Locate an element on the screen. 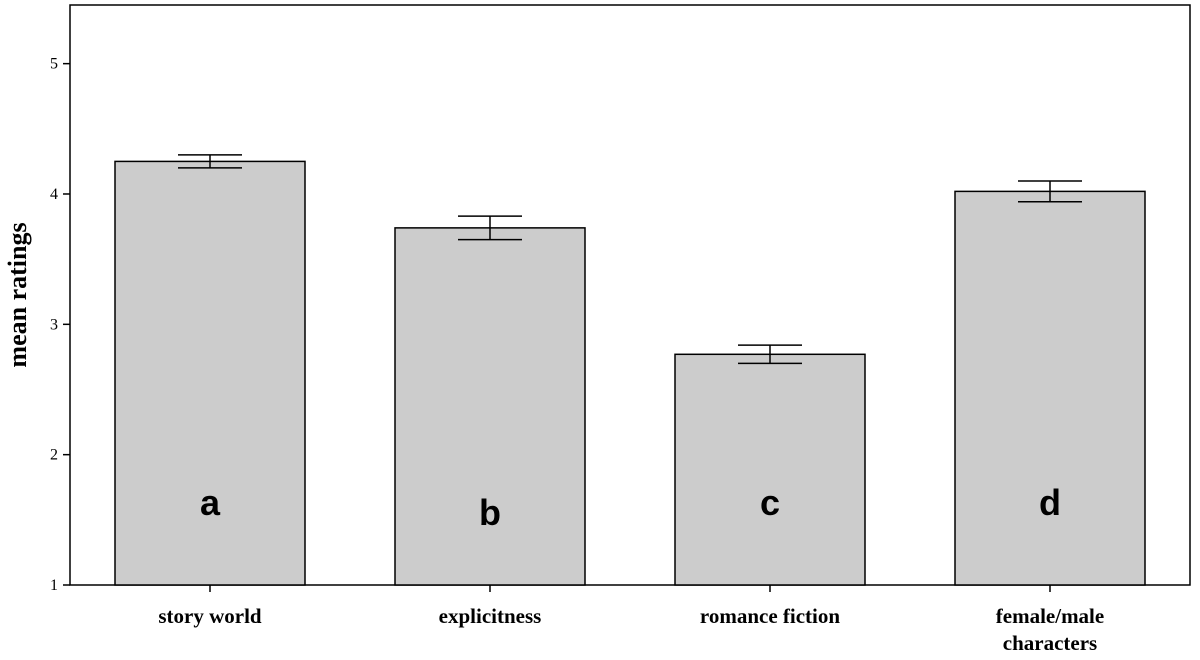 This screenshot has height=660, width=1200. x-category-label: story world is located at coordinates (210, 616).